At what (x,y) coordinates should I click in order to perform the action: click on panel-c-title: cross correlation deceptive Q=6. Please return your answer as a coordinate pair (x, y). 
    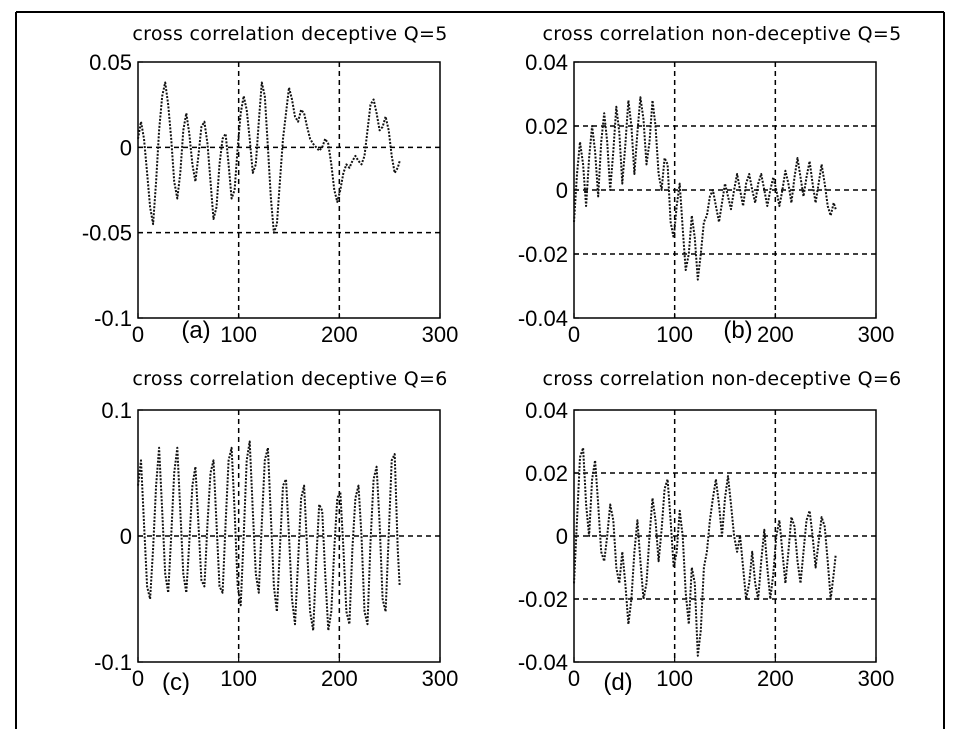
    Looking at the image, I should click on (289, 379).